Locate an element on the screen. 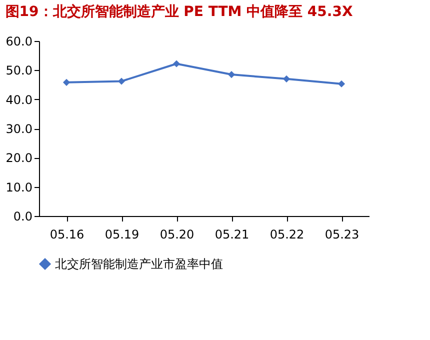 Image resolution: width=430 pixels, height=340 pixels. x-tick-label: 05.16 is located at coordinates (67, 235).